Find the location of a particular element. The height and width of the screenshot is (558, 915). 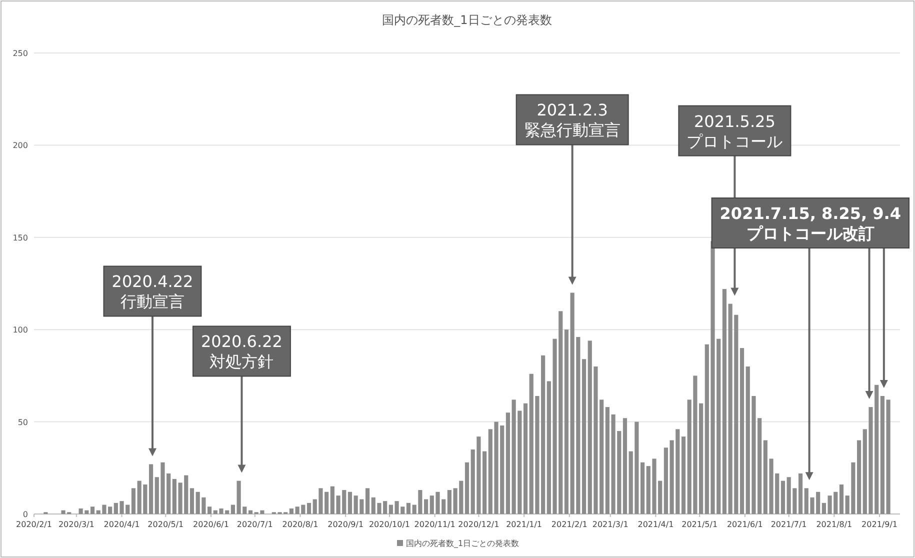

chart-title: 国内の死者数_1日ごとの発表数 is located at coordinates (467, 20).